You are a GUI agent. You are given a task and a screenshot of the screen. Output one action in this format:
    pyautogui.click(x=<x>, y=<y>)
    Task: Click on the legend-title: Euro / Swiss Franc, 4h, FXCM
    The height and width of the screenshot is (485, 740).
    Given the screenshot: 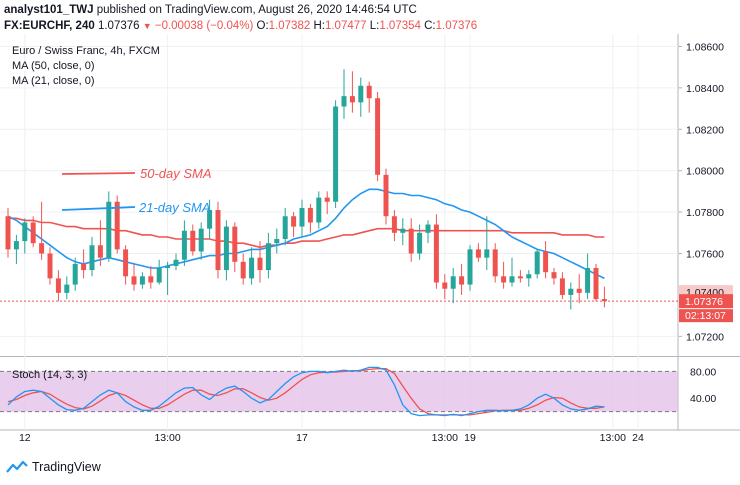 What is the action you would take?
    pyautogui.click(x=86, y=51)
    